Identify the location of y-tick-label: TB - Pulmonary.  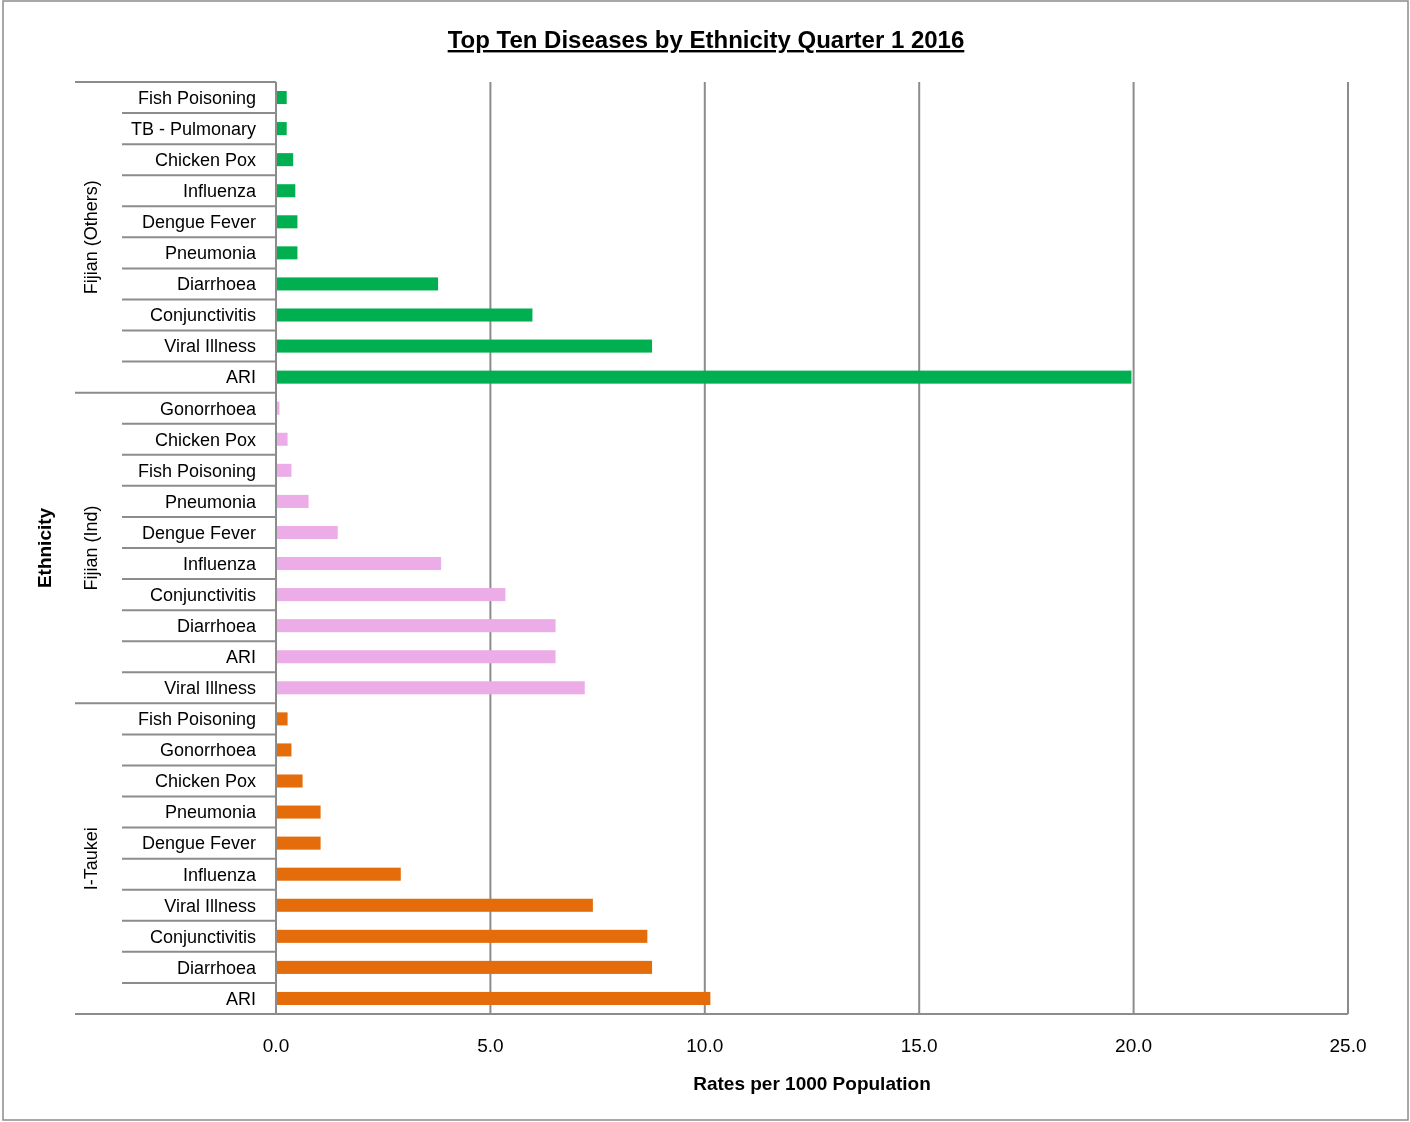
(193, 128).